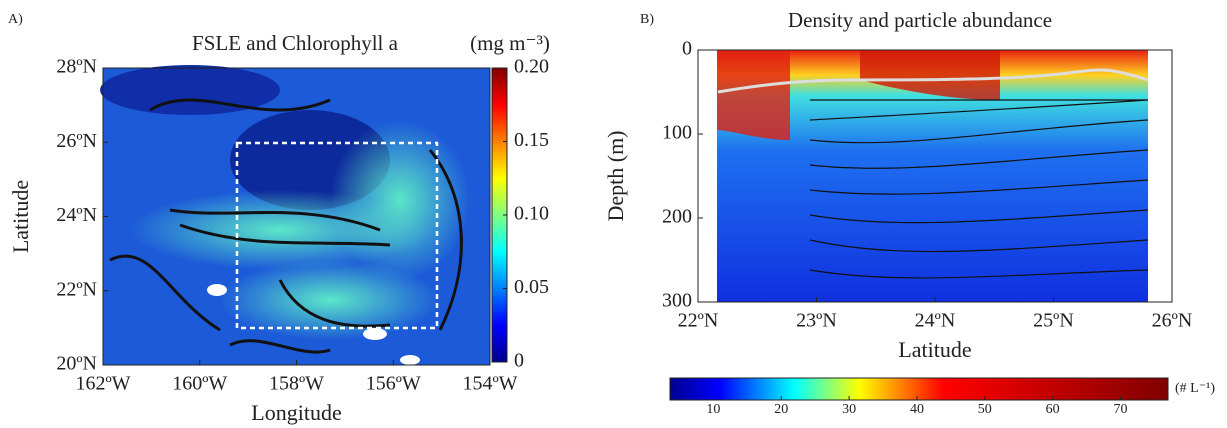  Describe the element at coordinates (296, 384) in the screenshot. I see `x-tick-label: 158ºW` at that location.